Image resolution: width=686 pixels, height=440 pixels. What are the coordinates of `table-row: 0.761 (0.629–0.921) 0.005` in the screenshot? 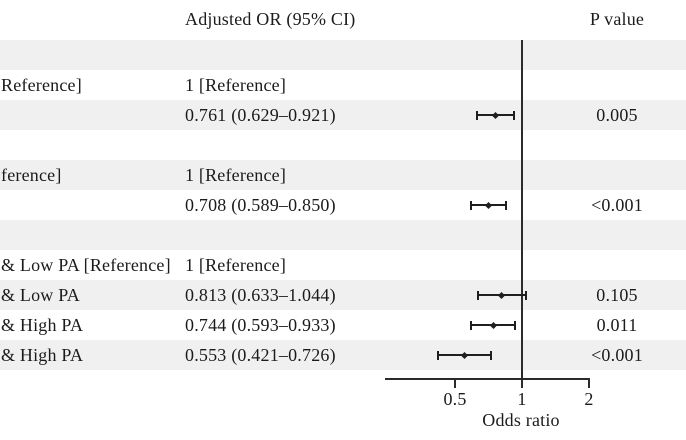 It's located at (343, 115).